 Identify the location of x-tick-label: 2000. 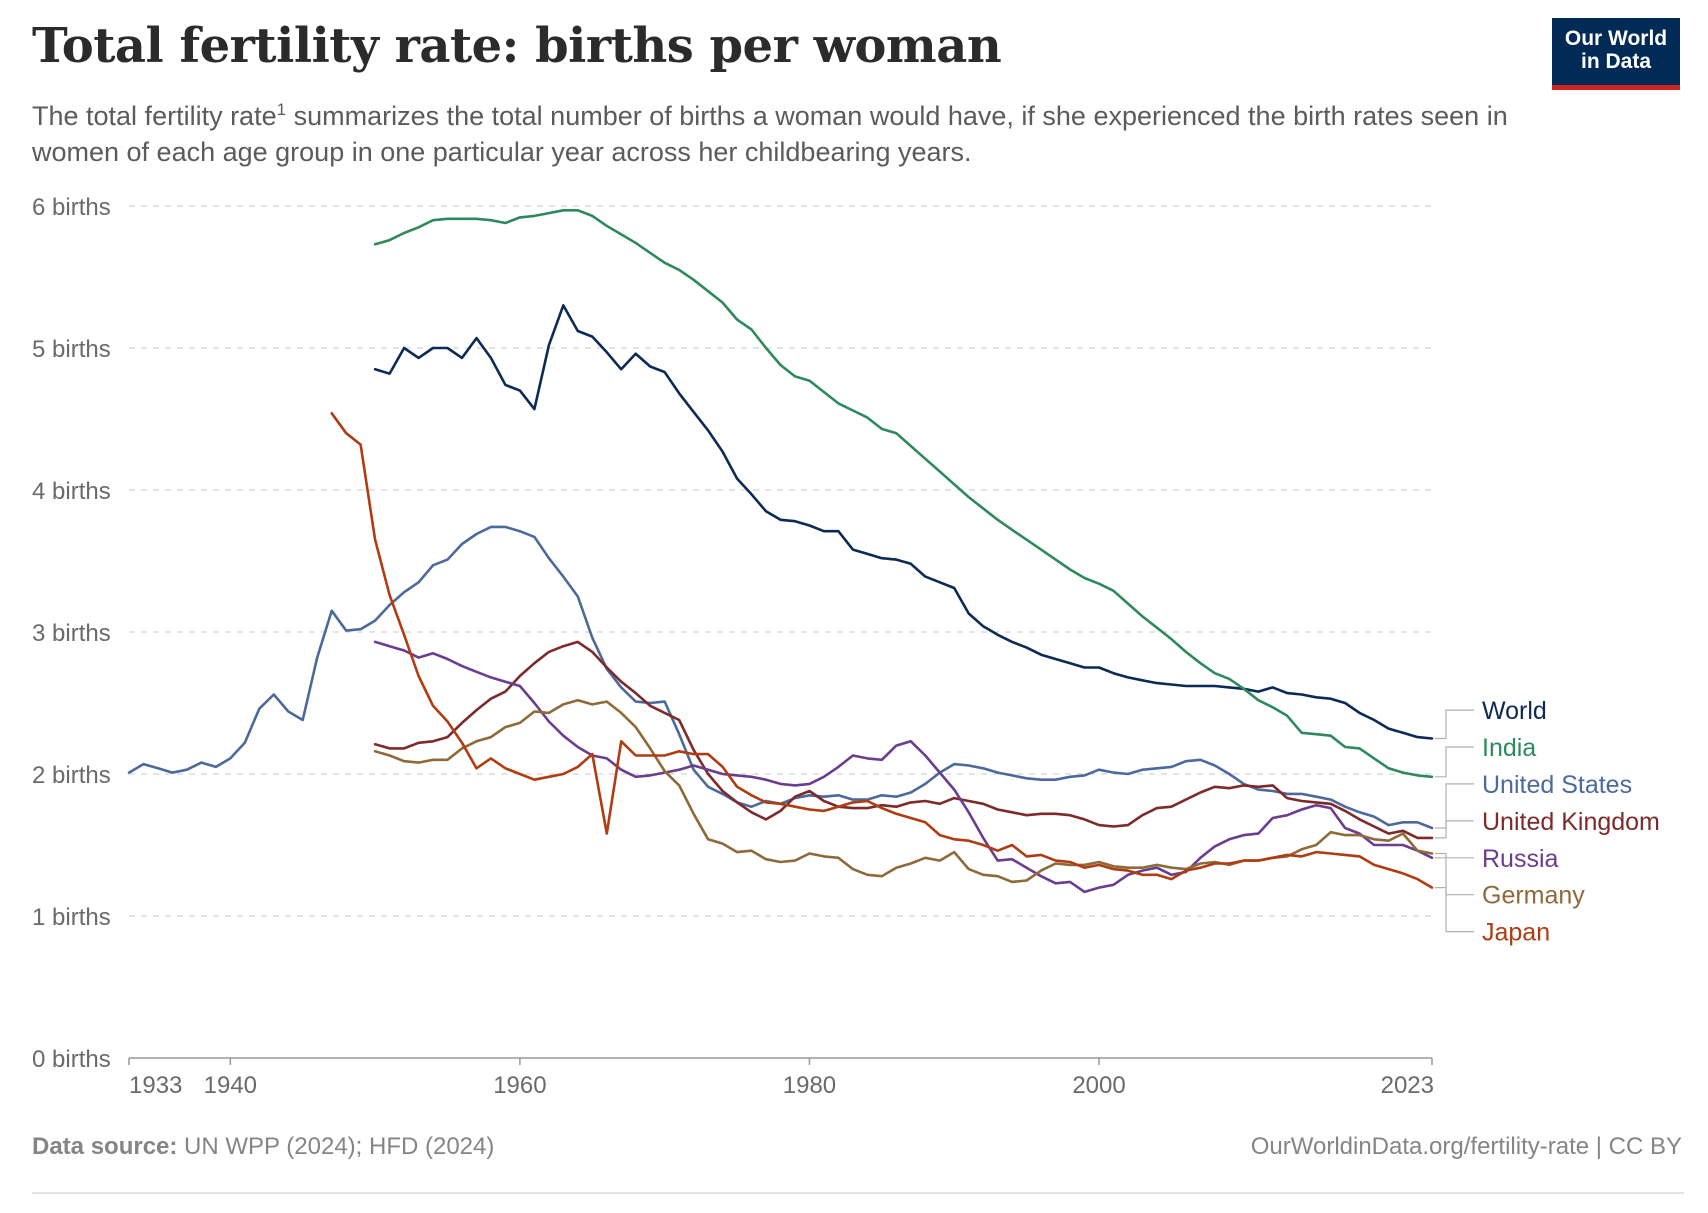
(1098, 1085).